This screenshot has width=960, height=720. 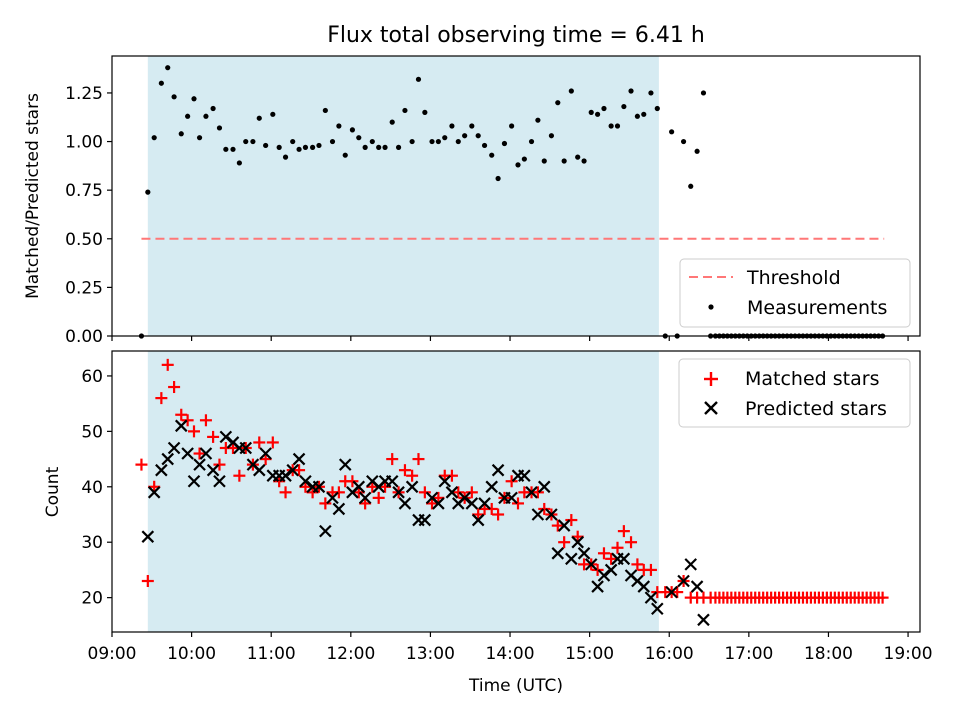 I want to click on top-x-ticks, so click(x=510, y=338).